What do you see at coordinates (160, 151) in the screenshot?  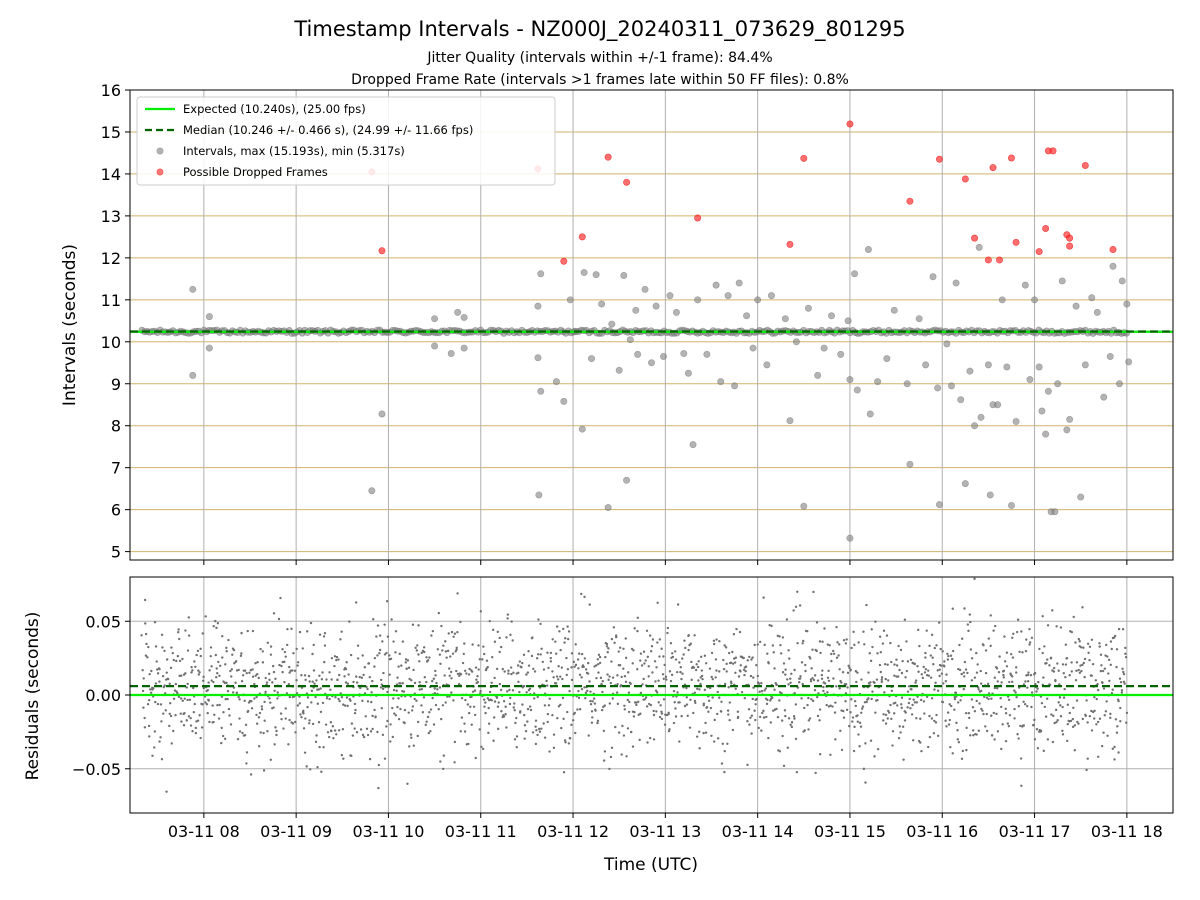 I see `legend-swatch-intervals` at bounding box center [160, 151].